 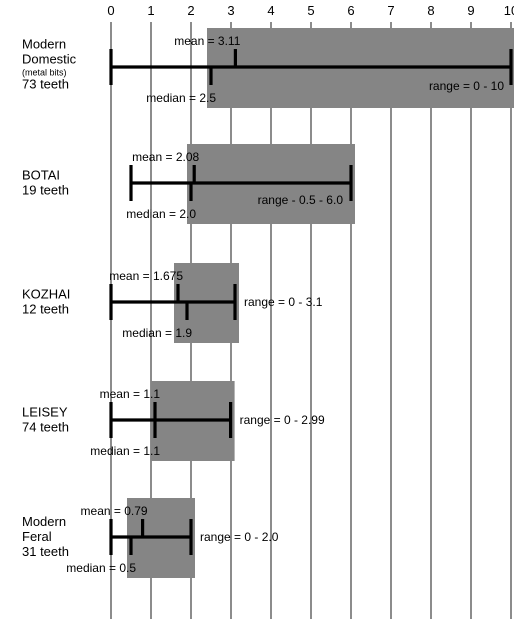 What do you see at coordinates (470, 10) in the screenshot?
I see `x-tick-label: 9` at bounding box center [470, 10].